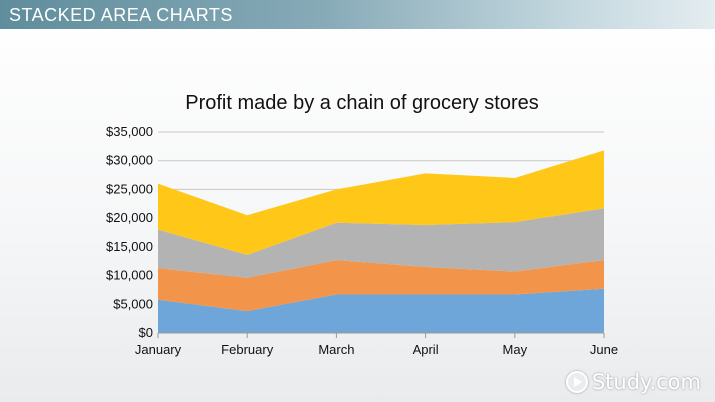 This screenshot has width=715, height=402. What do you see at coordinates (158, 349) in the screenshot?
I see `x-tick-label: January` at bounding box center [158, 349].